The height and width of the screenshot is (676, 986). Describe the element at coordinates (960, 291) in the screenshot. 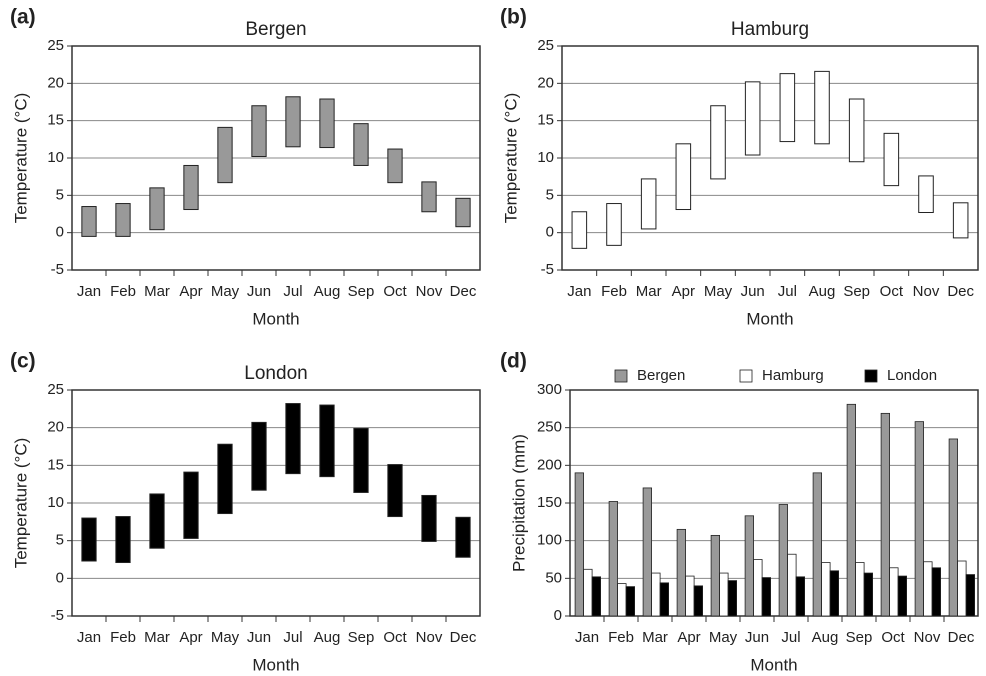

I see `x-tick-label: Dec` at that location.